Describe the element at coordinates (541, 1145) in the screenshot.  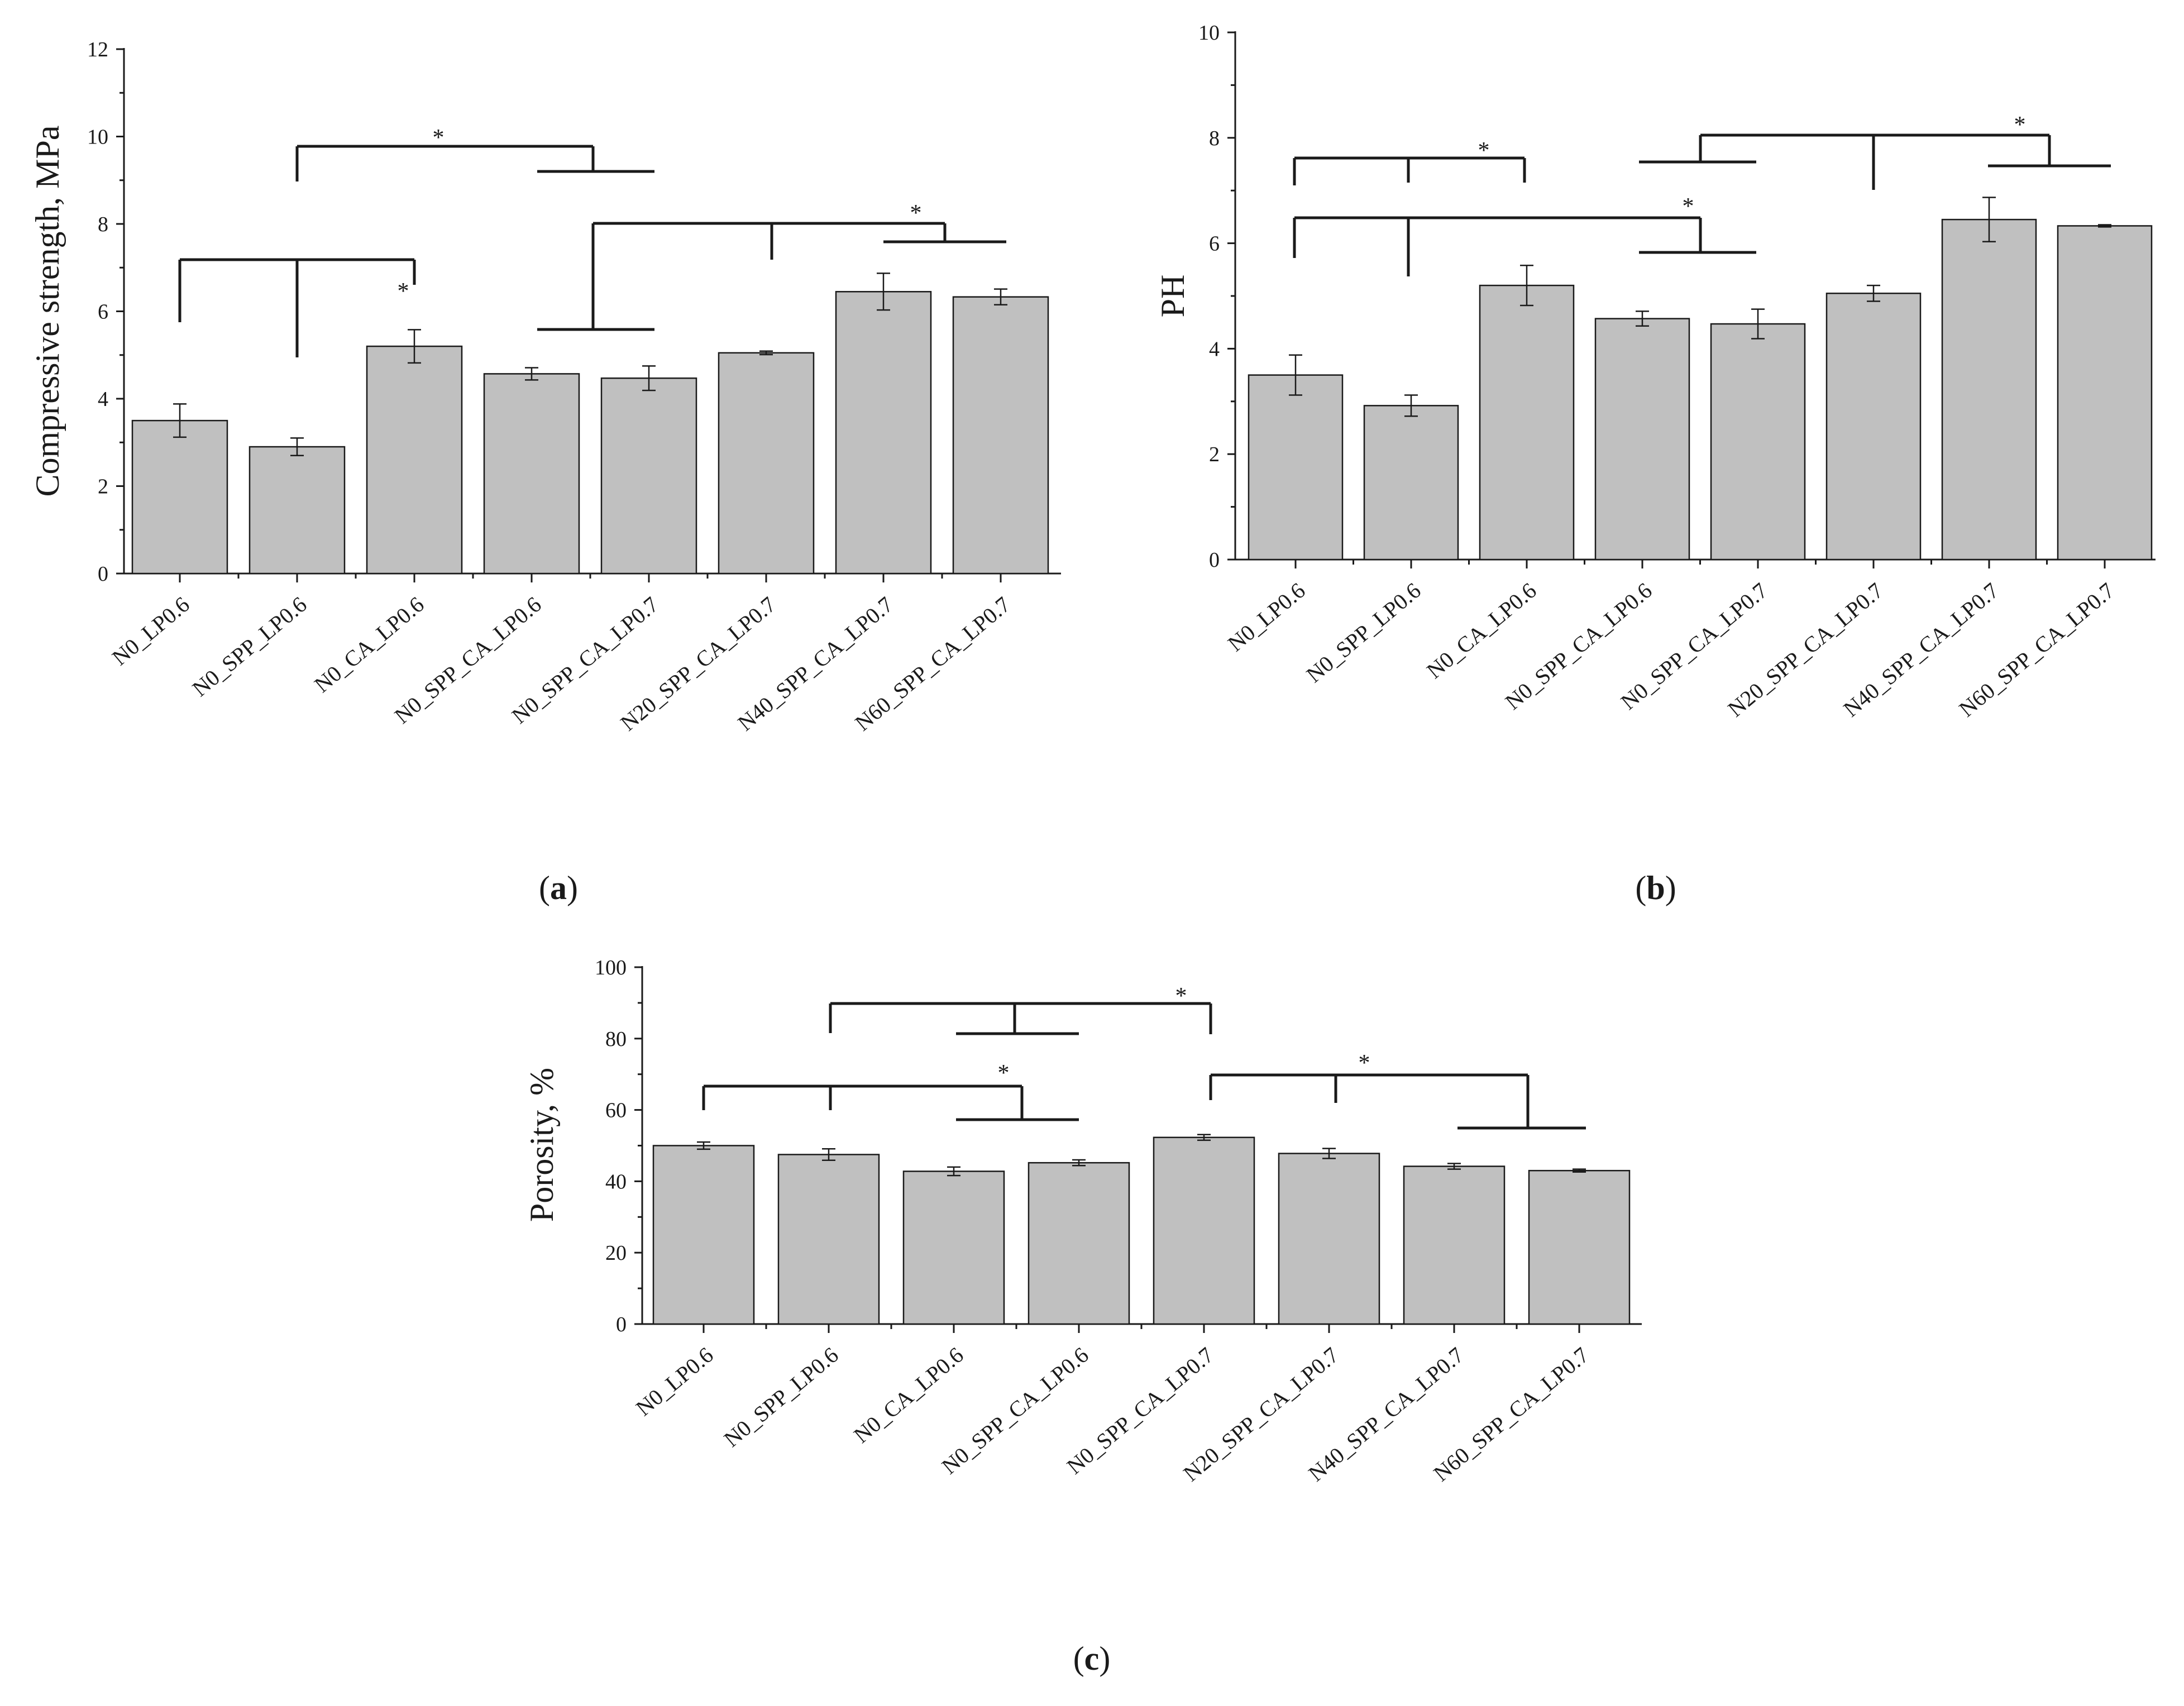
I see `y-axis-title: Porosity, %` at that location.